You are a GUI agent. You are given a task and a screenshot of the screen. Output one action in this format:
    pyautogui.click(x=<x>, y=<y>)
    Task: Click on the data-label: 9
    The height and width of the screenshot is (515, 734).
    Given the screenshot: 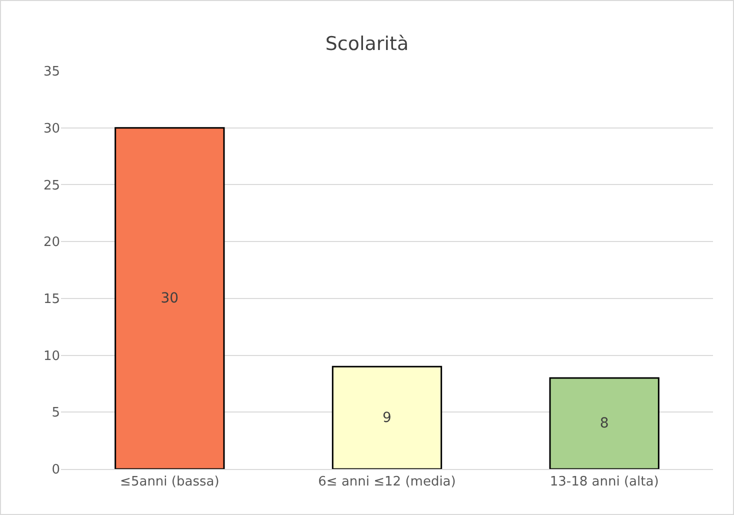 What is the action you would take?
    pyautogui.click(x=387, y=418)
    